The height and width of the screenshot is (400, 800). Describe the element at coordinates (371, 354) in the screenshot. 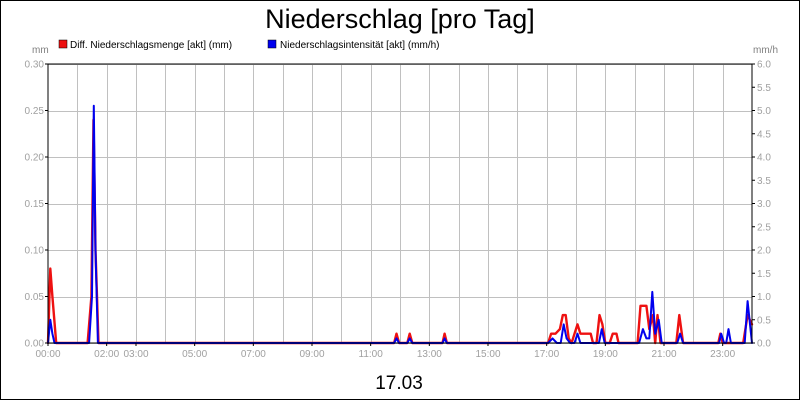

I see `x-tick-label: 11:00` at that location.